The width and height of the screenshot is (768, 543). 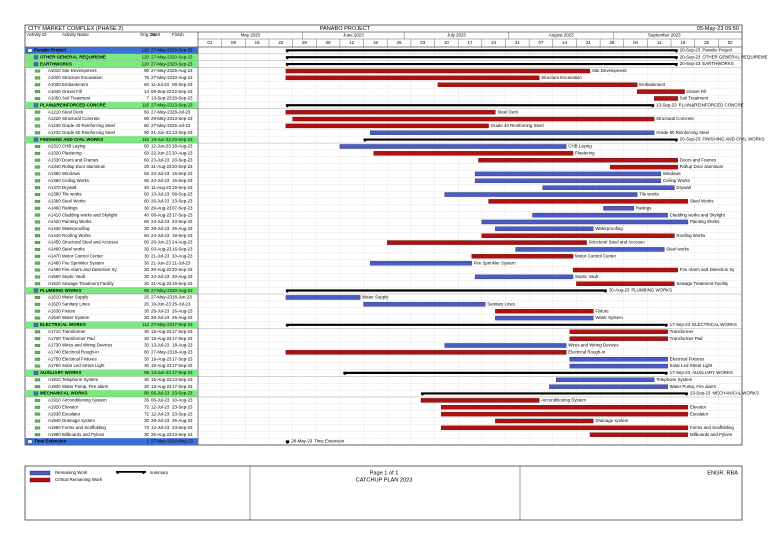 What do you see at coordinates (730, 42) in the screenshot?
I see `week-label: 02` at bounding box center [730, 42].